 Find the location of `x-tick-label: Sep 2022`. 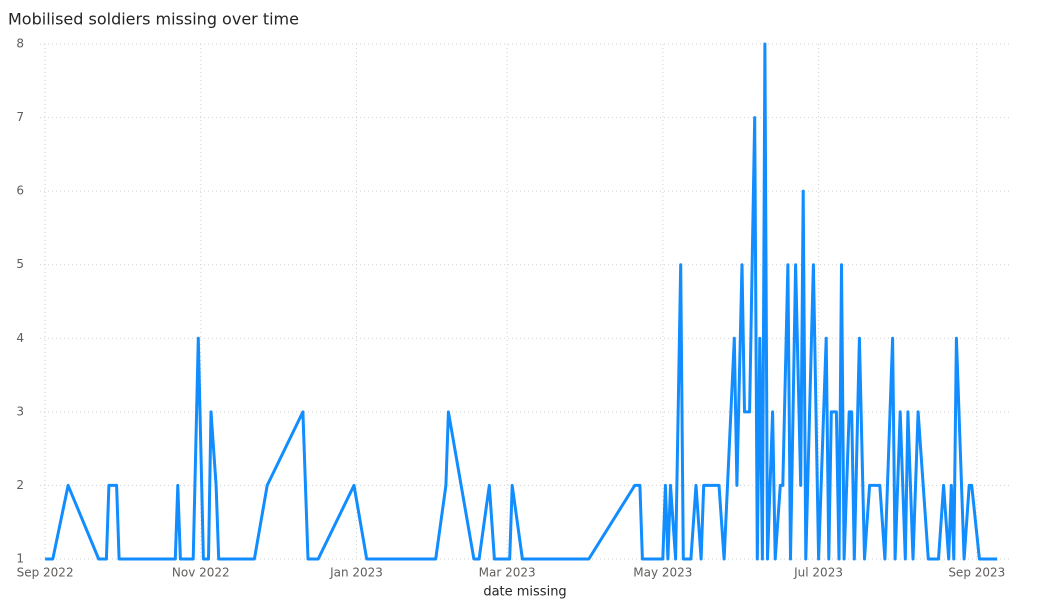

x-tick-label: Sep 2022 is located at coordinates (45, 573).